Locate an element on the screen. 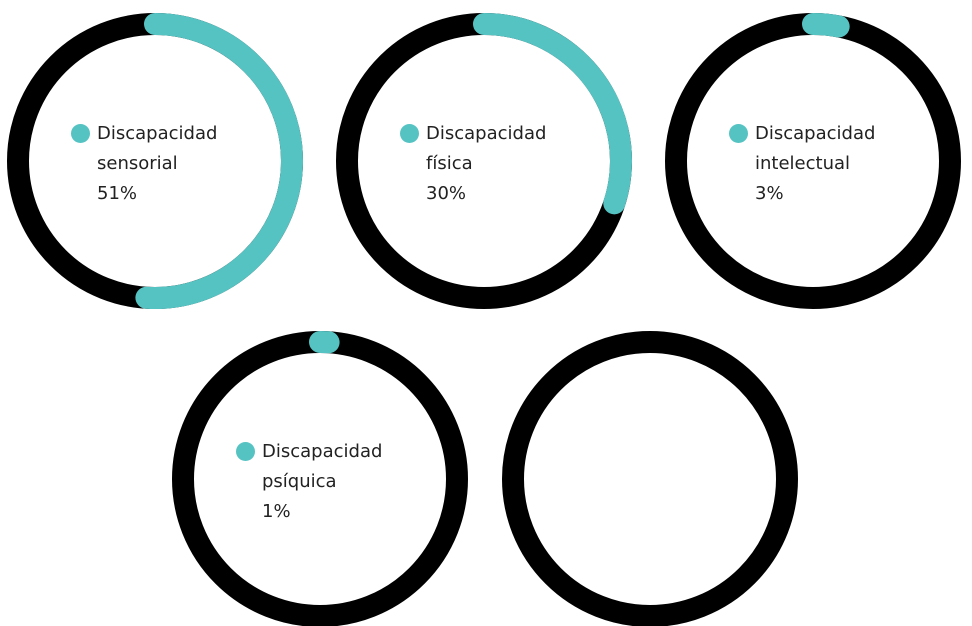 The height and width of the screenshot is (626, 972). ring-item: Discapacidad psíquica 1% is located at coordinates (320, 477).